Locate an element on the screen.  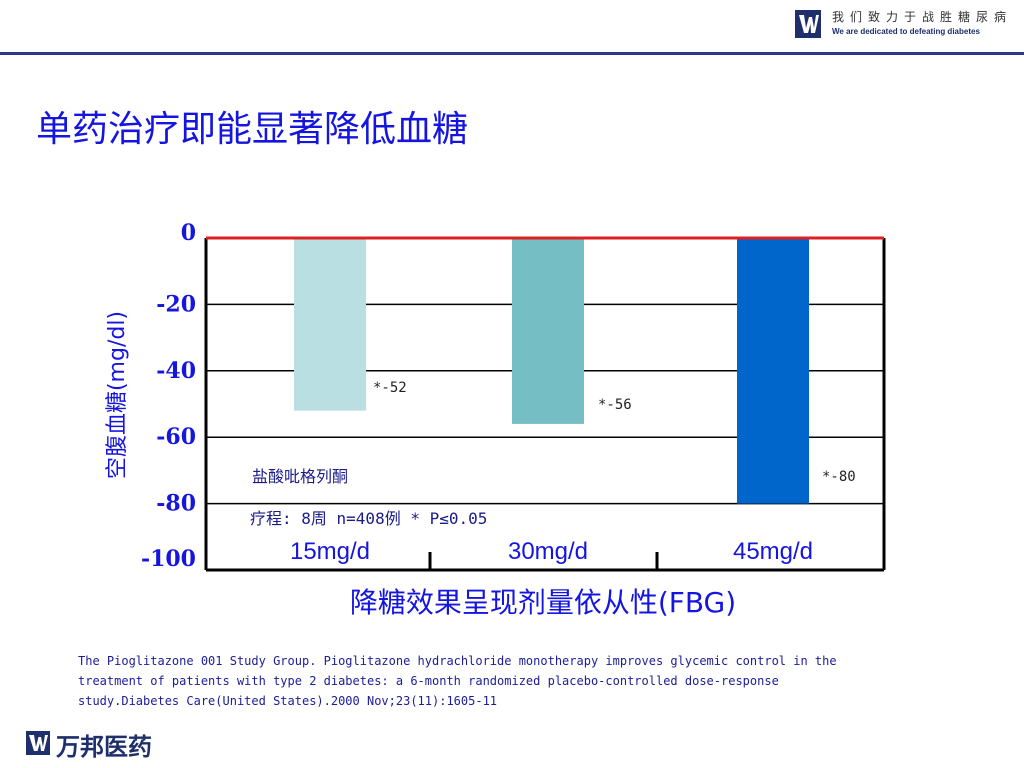
y-tick-label: -60 is located at coordinates (176, 437).